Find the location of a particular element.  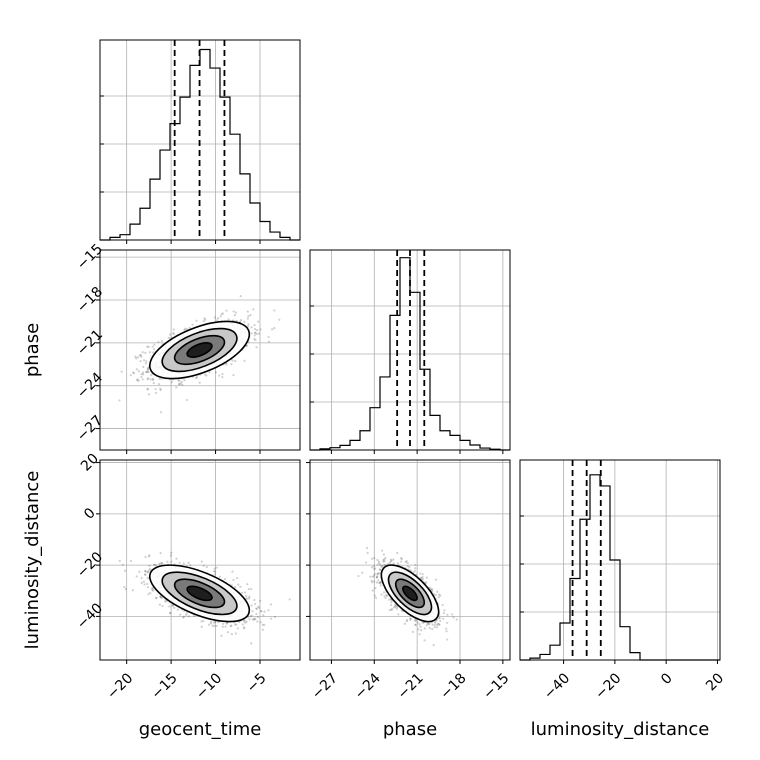

histogram-panel-phase is located at coordinates (410, 351).